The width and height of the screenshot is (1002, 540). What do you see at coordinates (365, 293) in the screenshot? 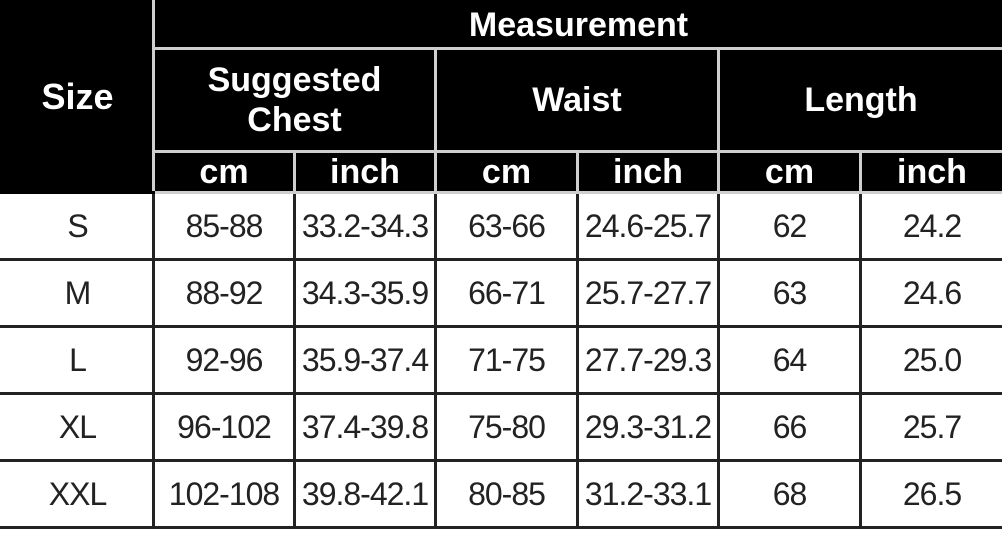
I see `value-cell: 34.3-35.9` at bounding box center [365, 293].